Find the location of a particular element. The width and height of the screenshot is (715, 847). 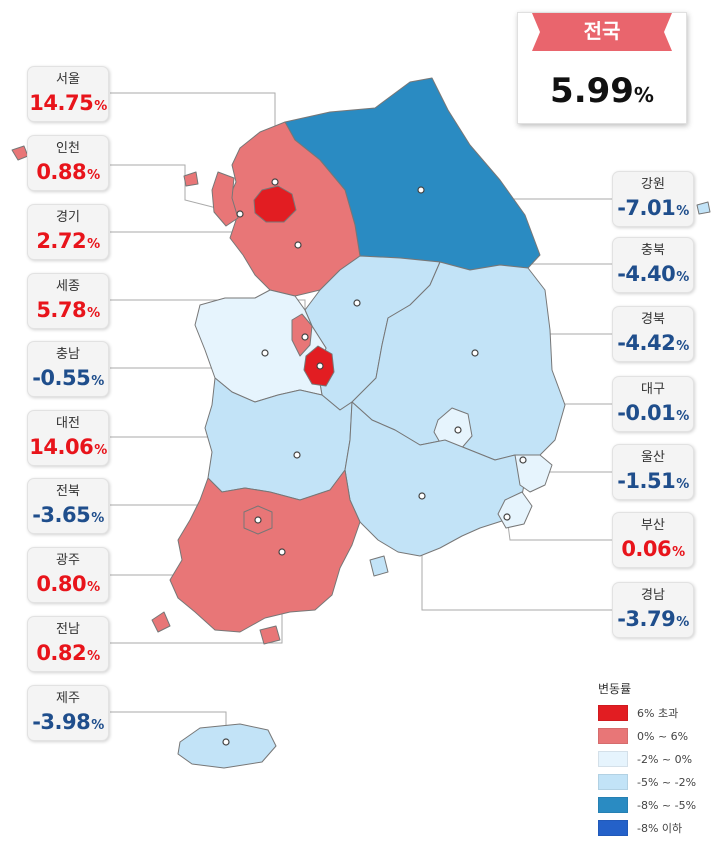

card-name: 제주 is located at coordinates (68, 698).